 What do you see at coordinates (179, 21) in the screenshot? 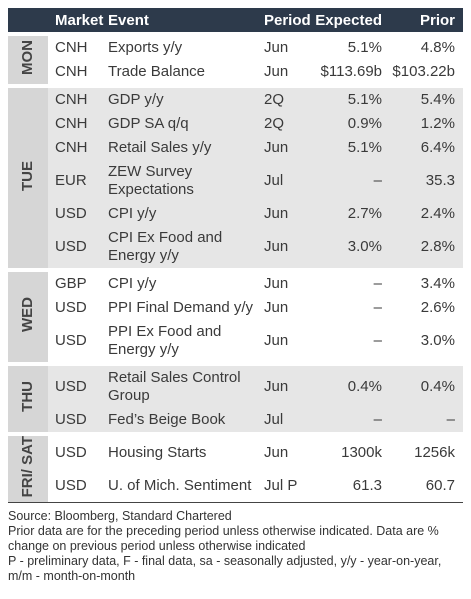
I see `header-cell: Event` at bounding box center [179, 21].